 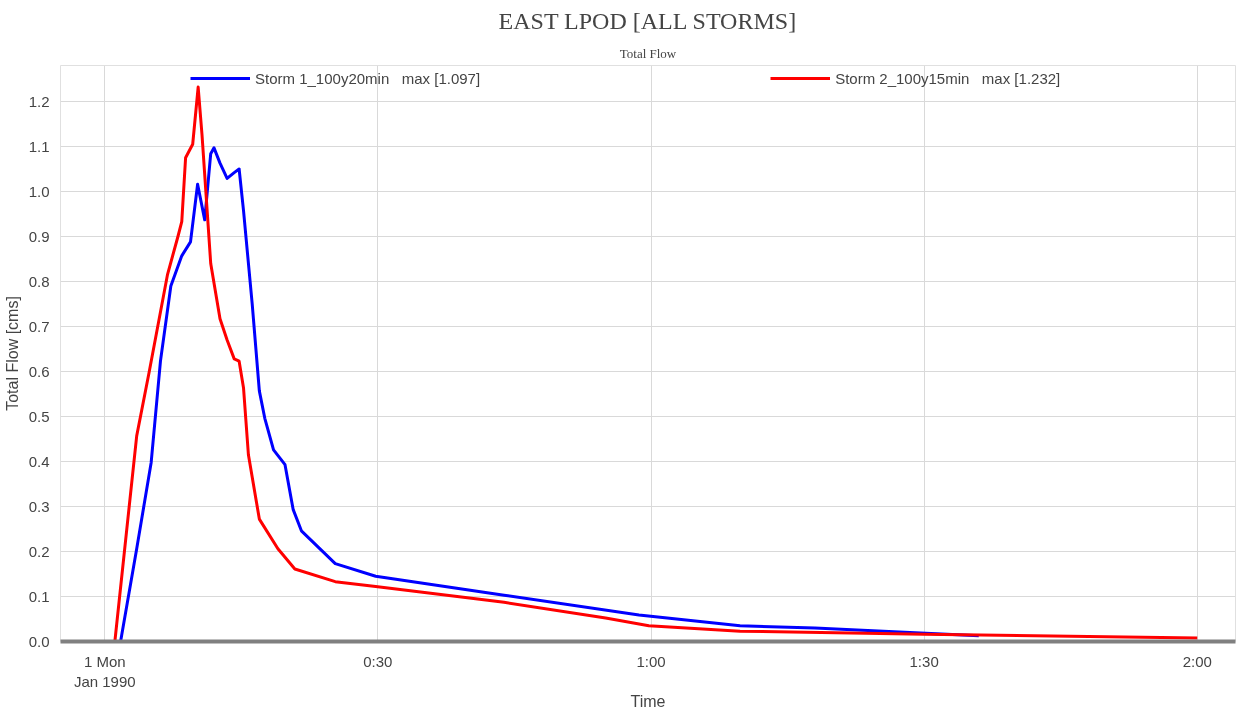 What do you see at coordinates (651, 661) in the screenshot?
I see `x-tick-label: 1:00` at bounding box center [651, 661].